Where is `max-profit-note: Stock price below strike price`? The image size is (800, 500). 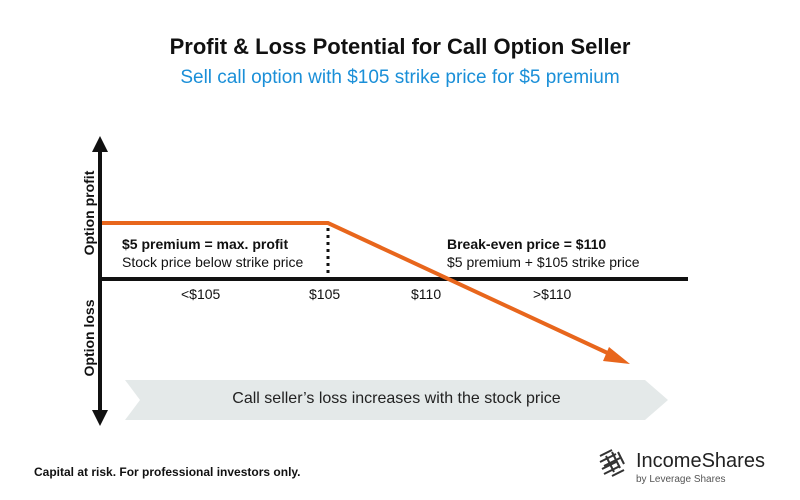 max-profit-note: Stock price below strike price is located at coordinates (213, 262).